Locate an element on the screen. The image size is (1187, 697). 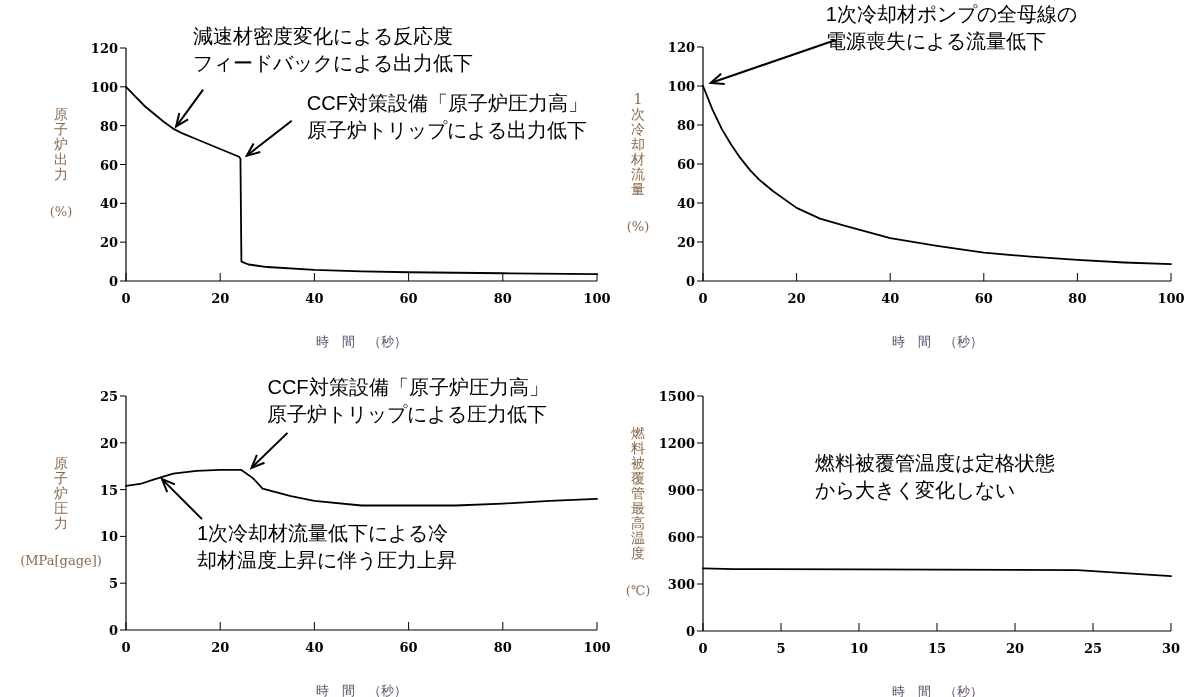
annotation: CCF対策設備「原子炉圧力高」原子炉トリップによる圧力低下 is located at coordinates (408, 400).